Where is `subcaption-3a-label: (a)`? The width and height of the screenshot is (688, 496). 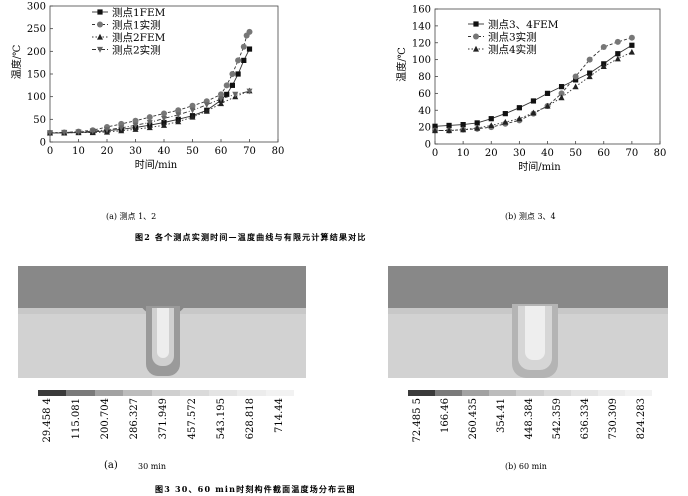
subcaption-3a-label: (a) is located at coordinates (111, 465).